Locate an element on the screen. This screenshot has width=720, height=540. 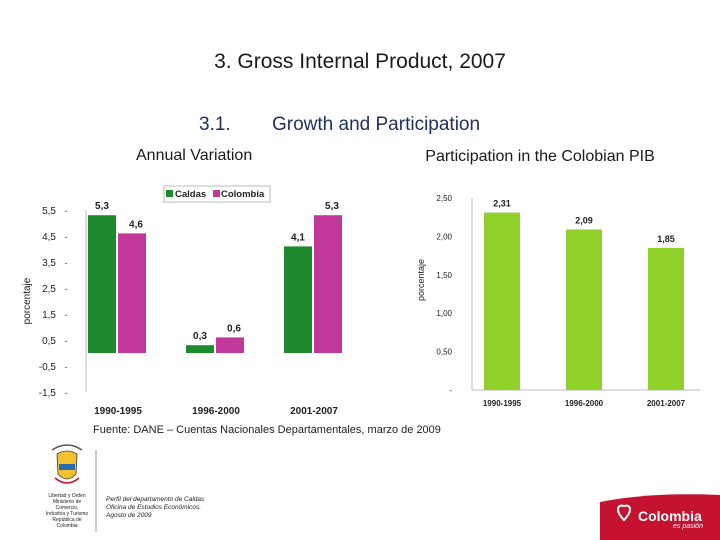
data-label-caldas: 5,3 is located at coordinates (102, 206).